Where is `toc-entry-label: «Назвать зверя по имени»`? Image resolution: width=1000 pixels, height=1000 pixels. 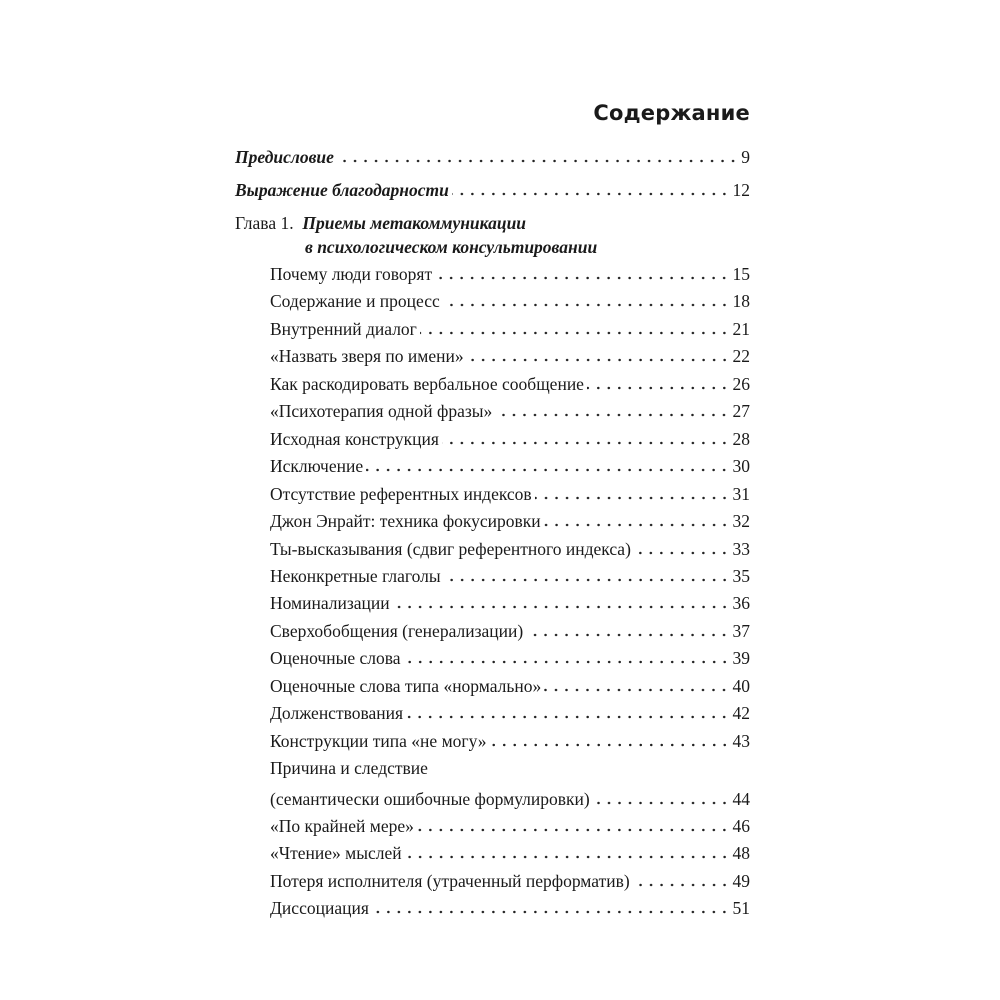 toc-entry-label: «Назвать зверя по имени» is located at coordinates (367, 356).